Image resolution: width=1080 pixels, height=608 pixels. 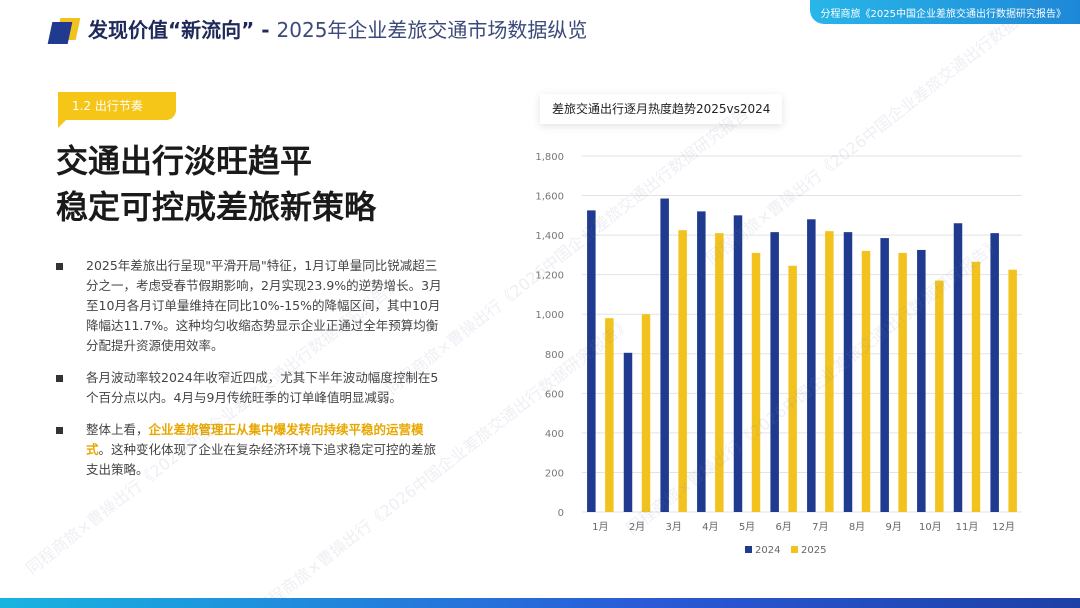 What do you see at coordinates (216, 184) in the screenshot?
I see `headline: 交通出行淡旺趋平 稳定可控成差旅新策略` at bounding box center [216, 184].